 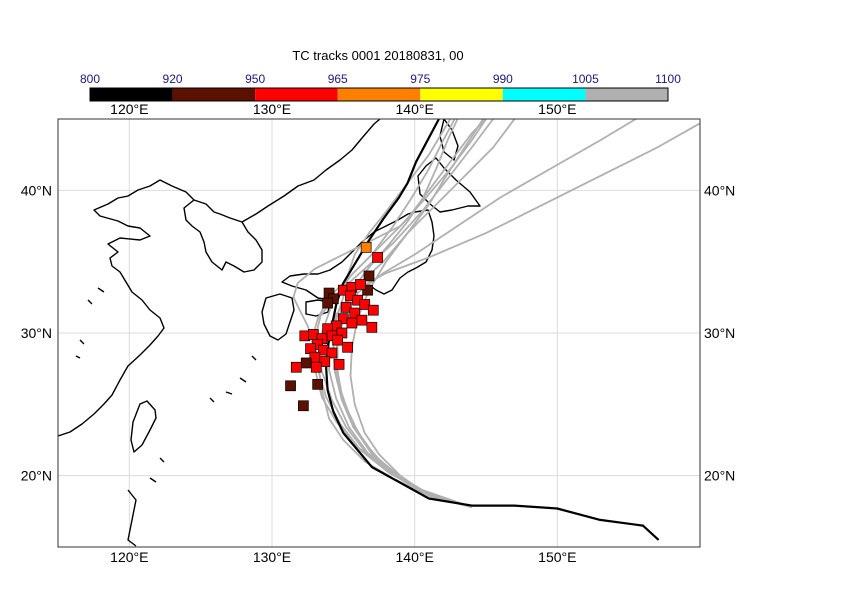 What do you see at coordinates (173, 79) in the screenshot?
I see `colorbar-label: 920` at bounding box center [173, 79].